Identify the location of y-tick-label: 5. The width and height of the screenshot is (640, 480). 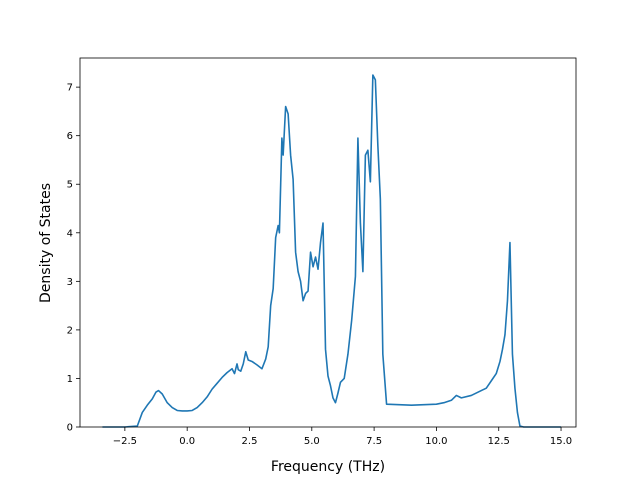
(70, 185).